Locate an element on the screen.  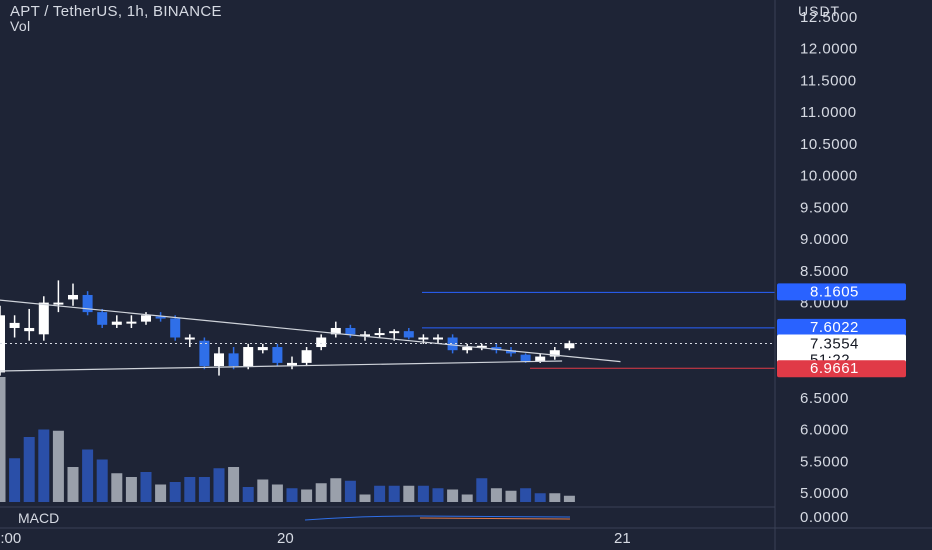
trendline-ascending-support is located at coordinates (281, 366).